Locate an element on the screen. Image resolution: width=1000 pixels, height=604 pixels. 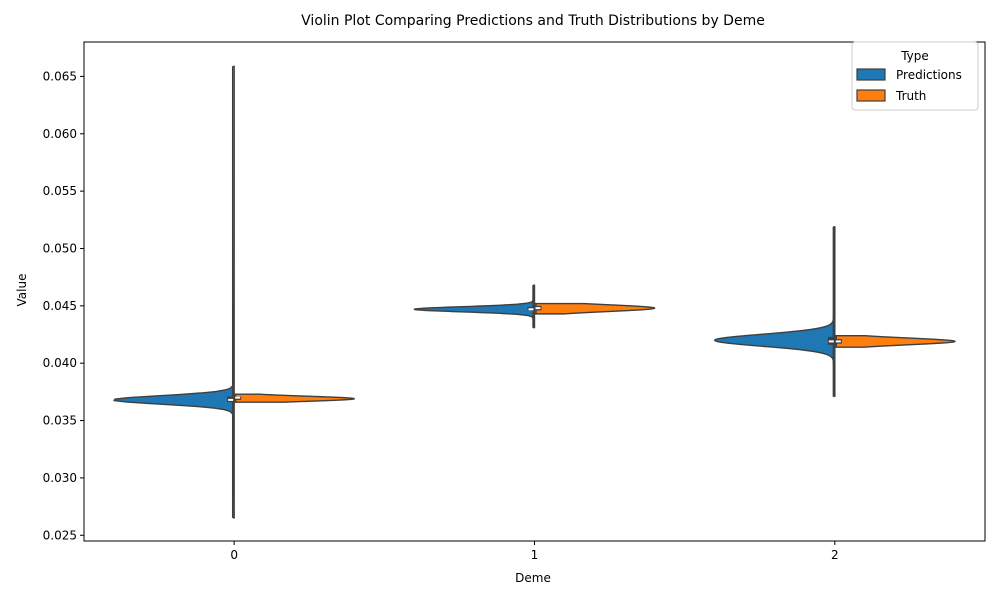
x-tick-label: 0 is located at coordinates (234, 555).